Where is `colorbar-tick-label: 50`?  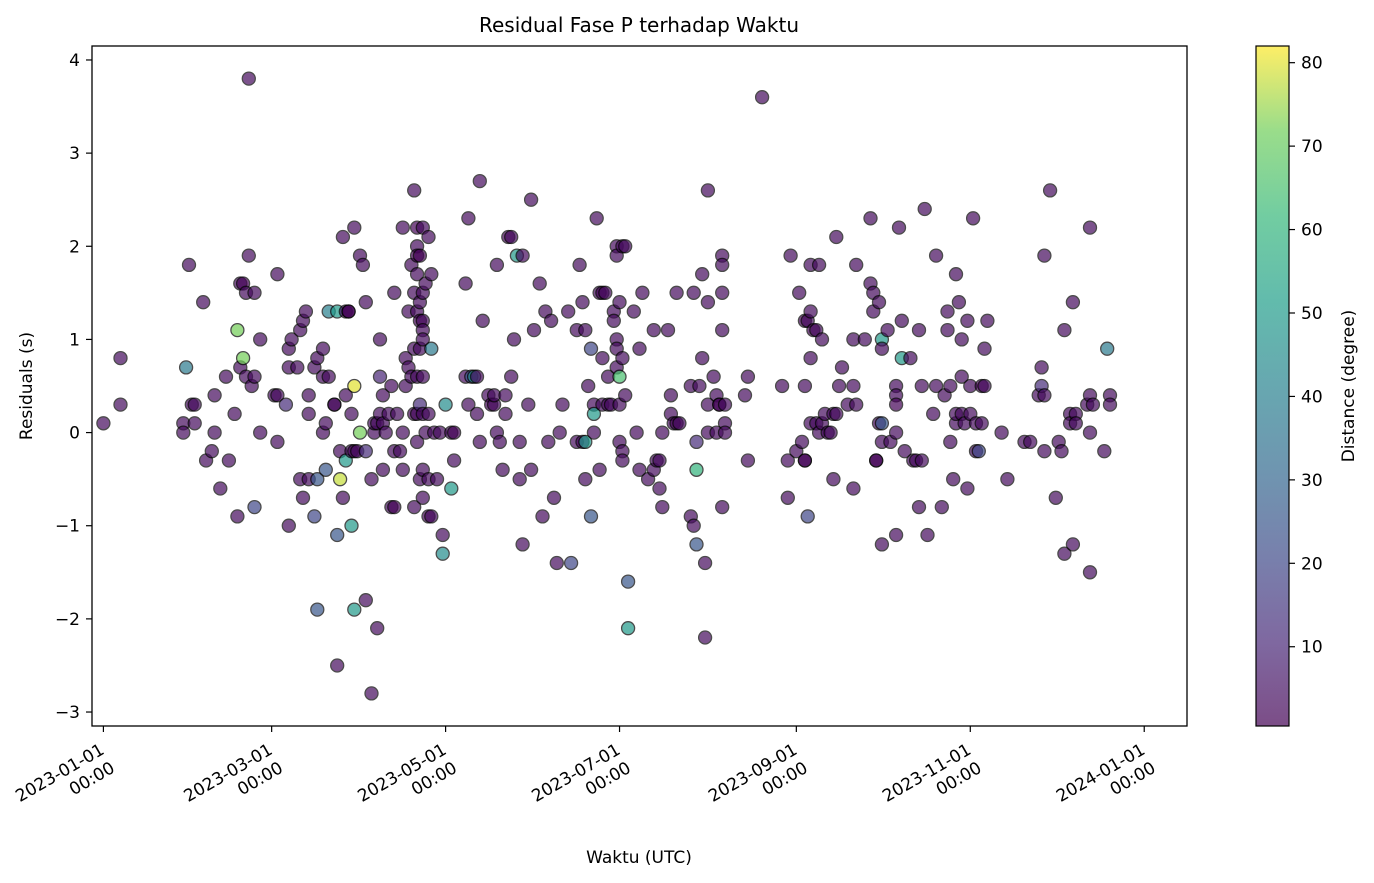
colorbar-tick-label: 50 is located at coordinates (1312, 314).